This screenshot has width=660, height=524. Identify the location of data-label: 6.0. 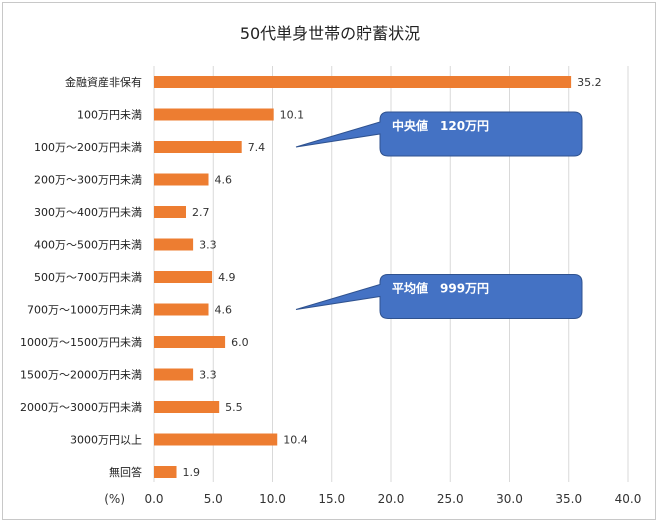
(240, 342).